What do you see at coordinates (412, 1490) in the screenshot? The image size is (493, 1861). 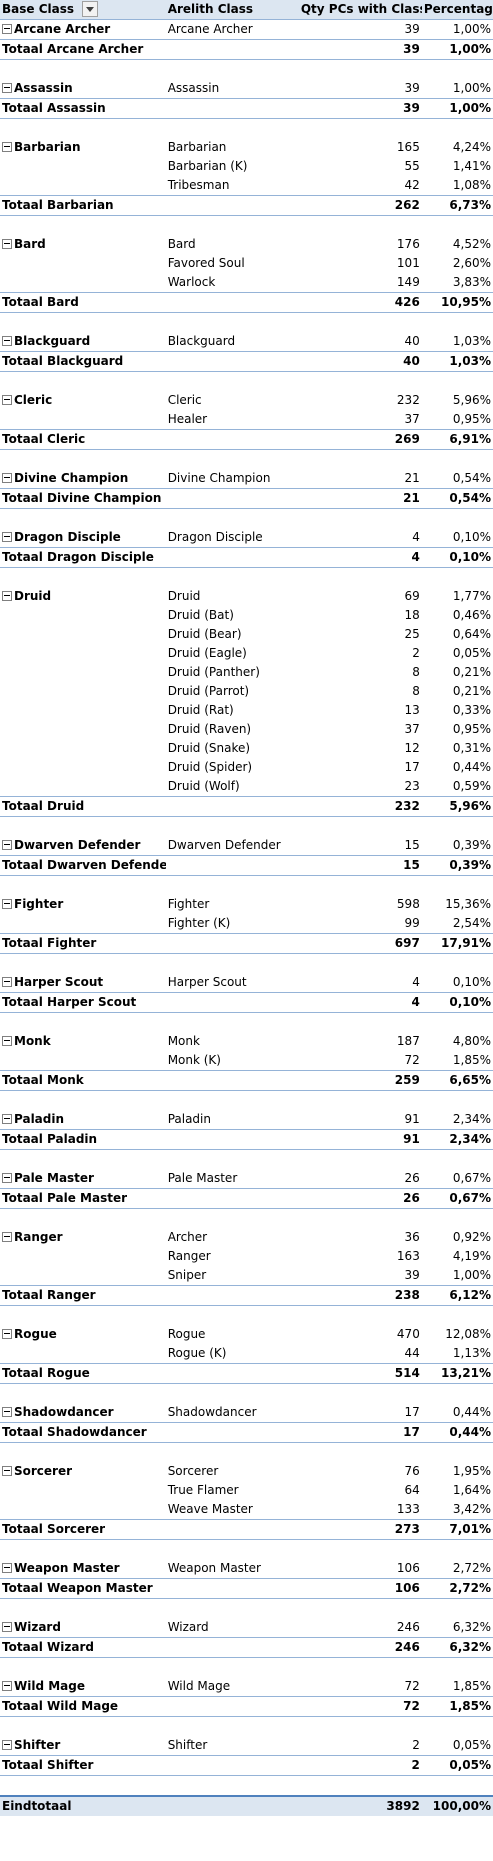 I see `qty-cell: 64` at bounding box center [412, 1490].